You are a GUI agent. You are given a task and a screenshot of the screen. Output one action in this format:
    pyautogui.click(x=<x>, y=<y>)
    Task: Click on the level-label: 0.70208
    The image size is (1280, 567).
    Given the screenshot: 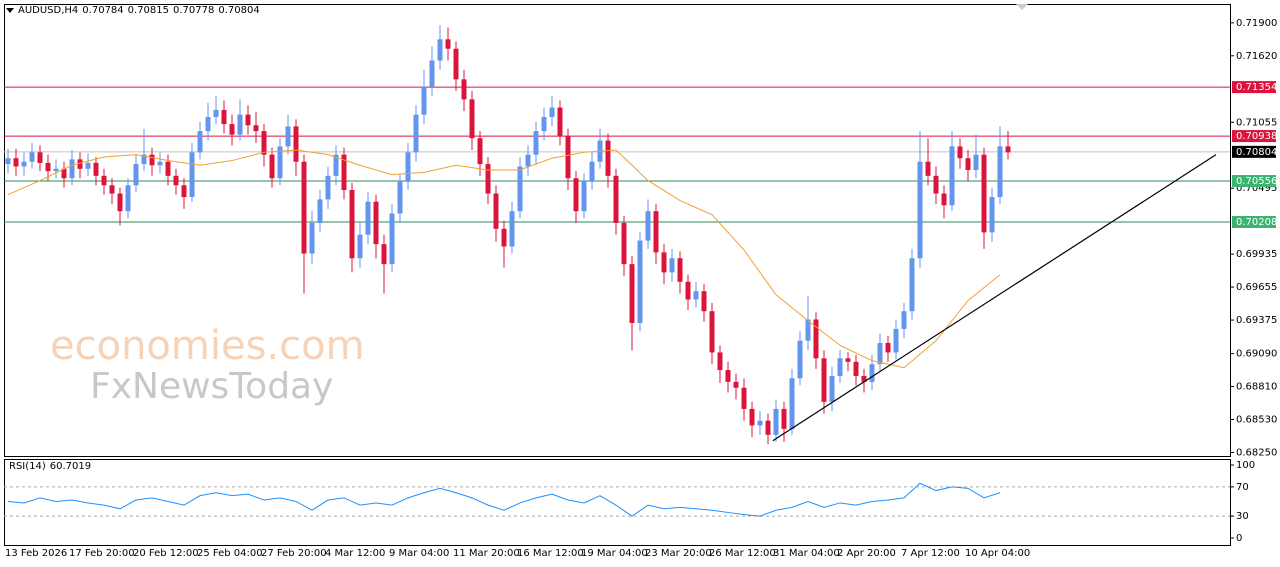 What is the action you would take?
    pyautogui.click(x=1256, y=222)
    